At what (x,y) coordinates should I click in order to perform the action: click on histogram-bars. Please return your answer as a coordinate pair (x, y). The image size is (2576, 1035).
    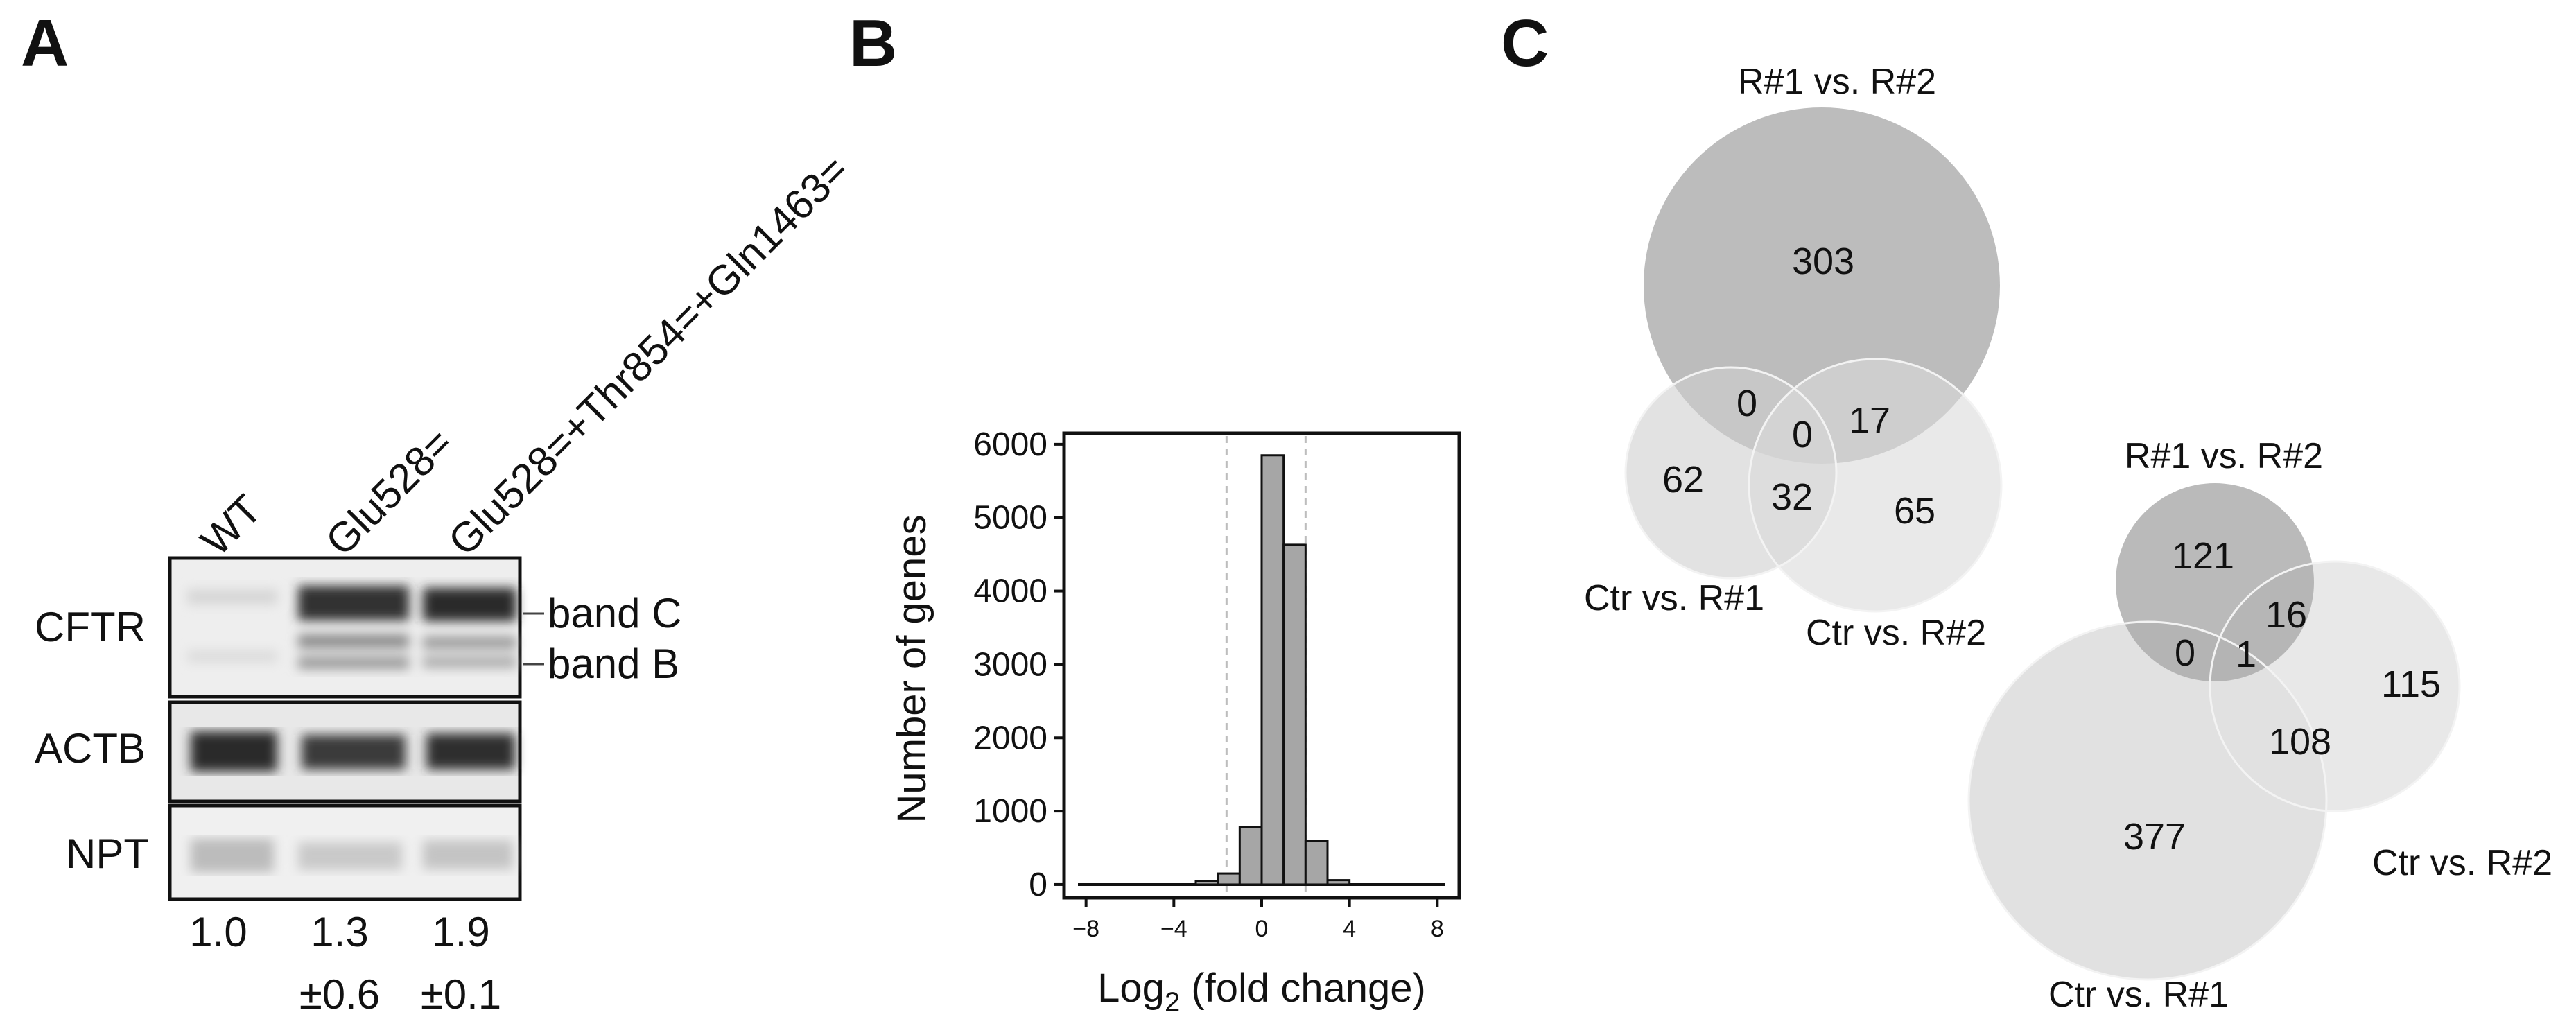
    Looking at the image, I should click on (1272, 670).